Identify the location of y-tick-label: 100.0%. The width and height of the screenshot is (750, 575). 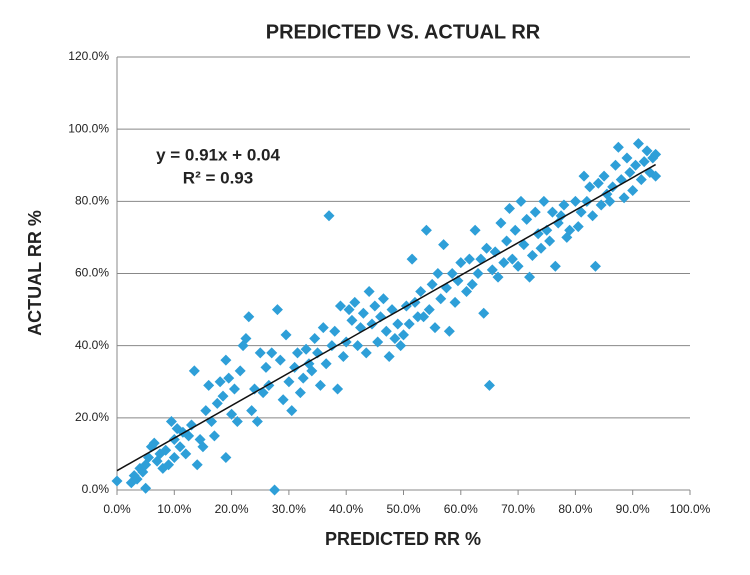
(88, 128).